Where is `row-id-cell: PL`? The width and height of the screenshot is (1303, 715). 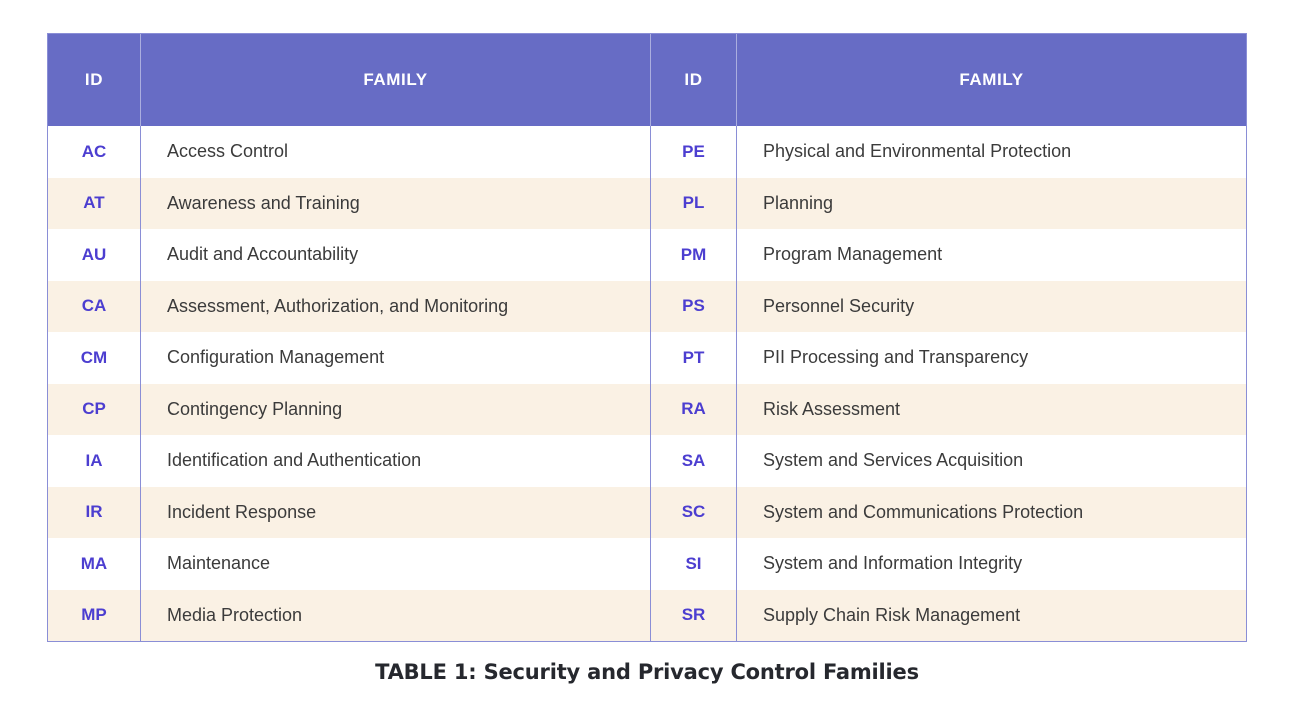
row-id-cell: PL is located at coordinates (694, 203).